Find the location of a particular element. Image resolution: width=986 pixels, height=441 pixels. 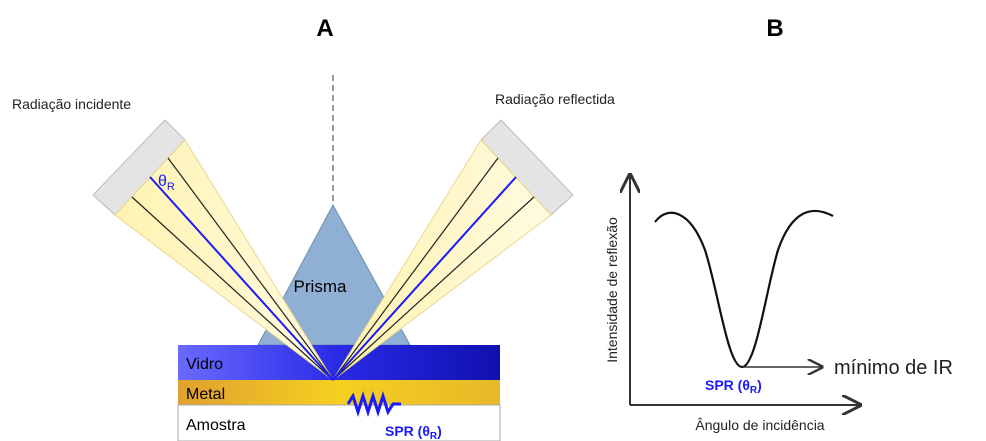

reflected-label: Radiação reflectida is located at coordinates (555, 99).